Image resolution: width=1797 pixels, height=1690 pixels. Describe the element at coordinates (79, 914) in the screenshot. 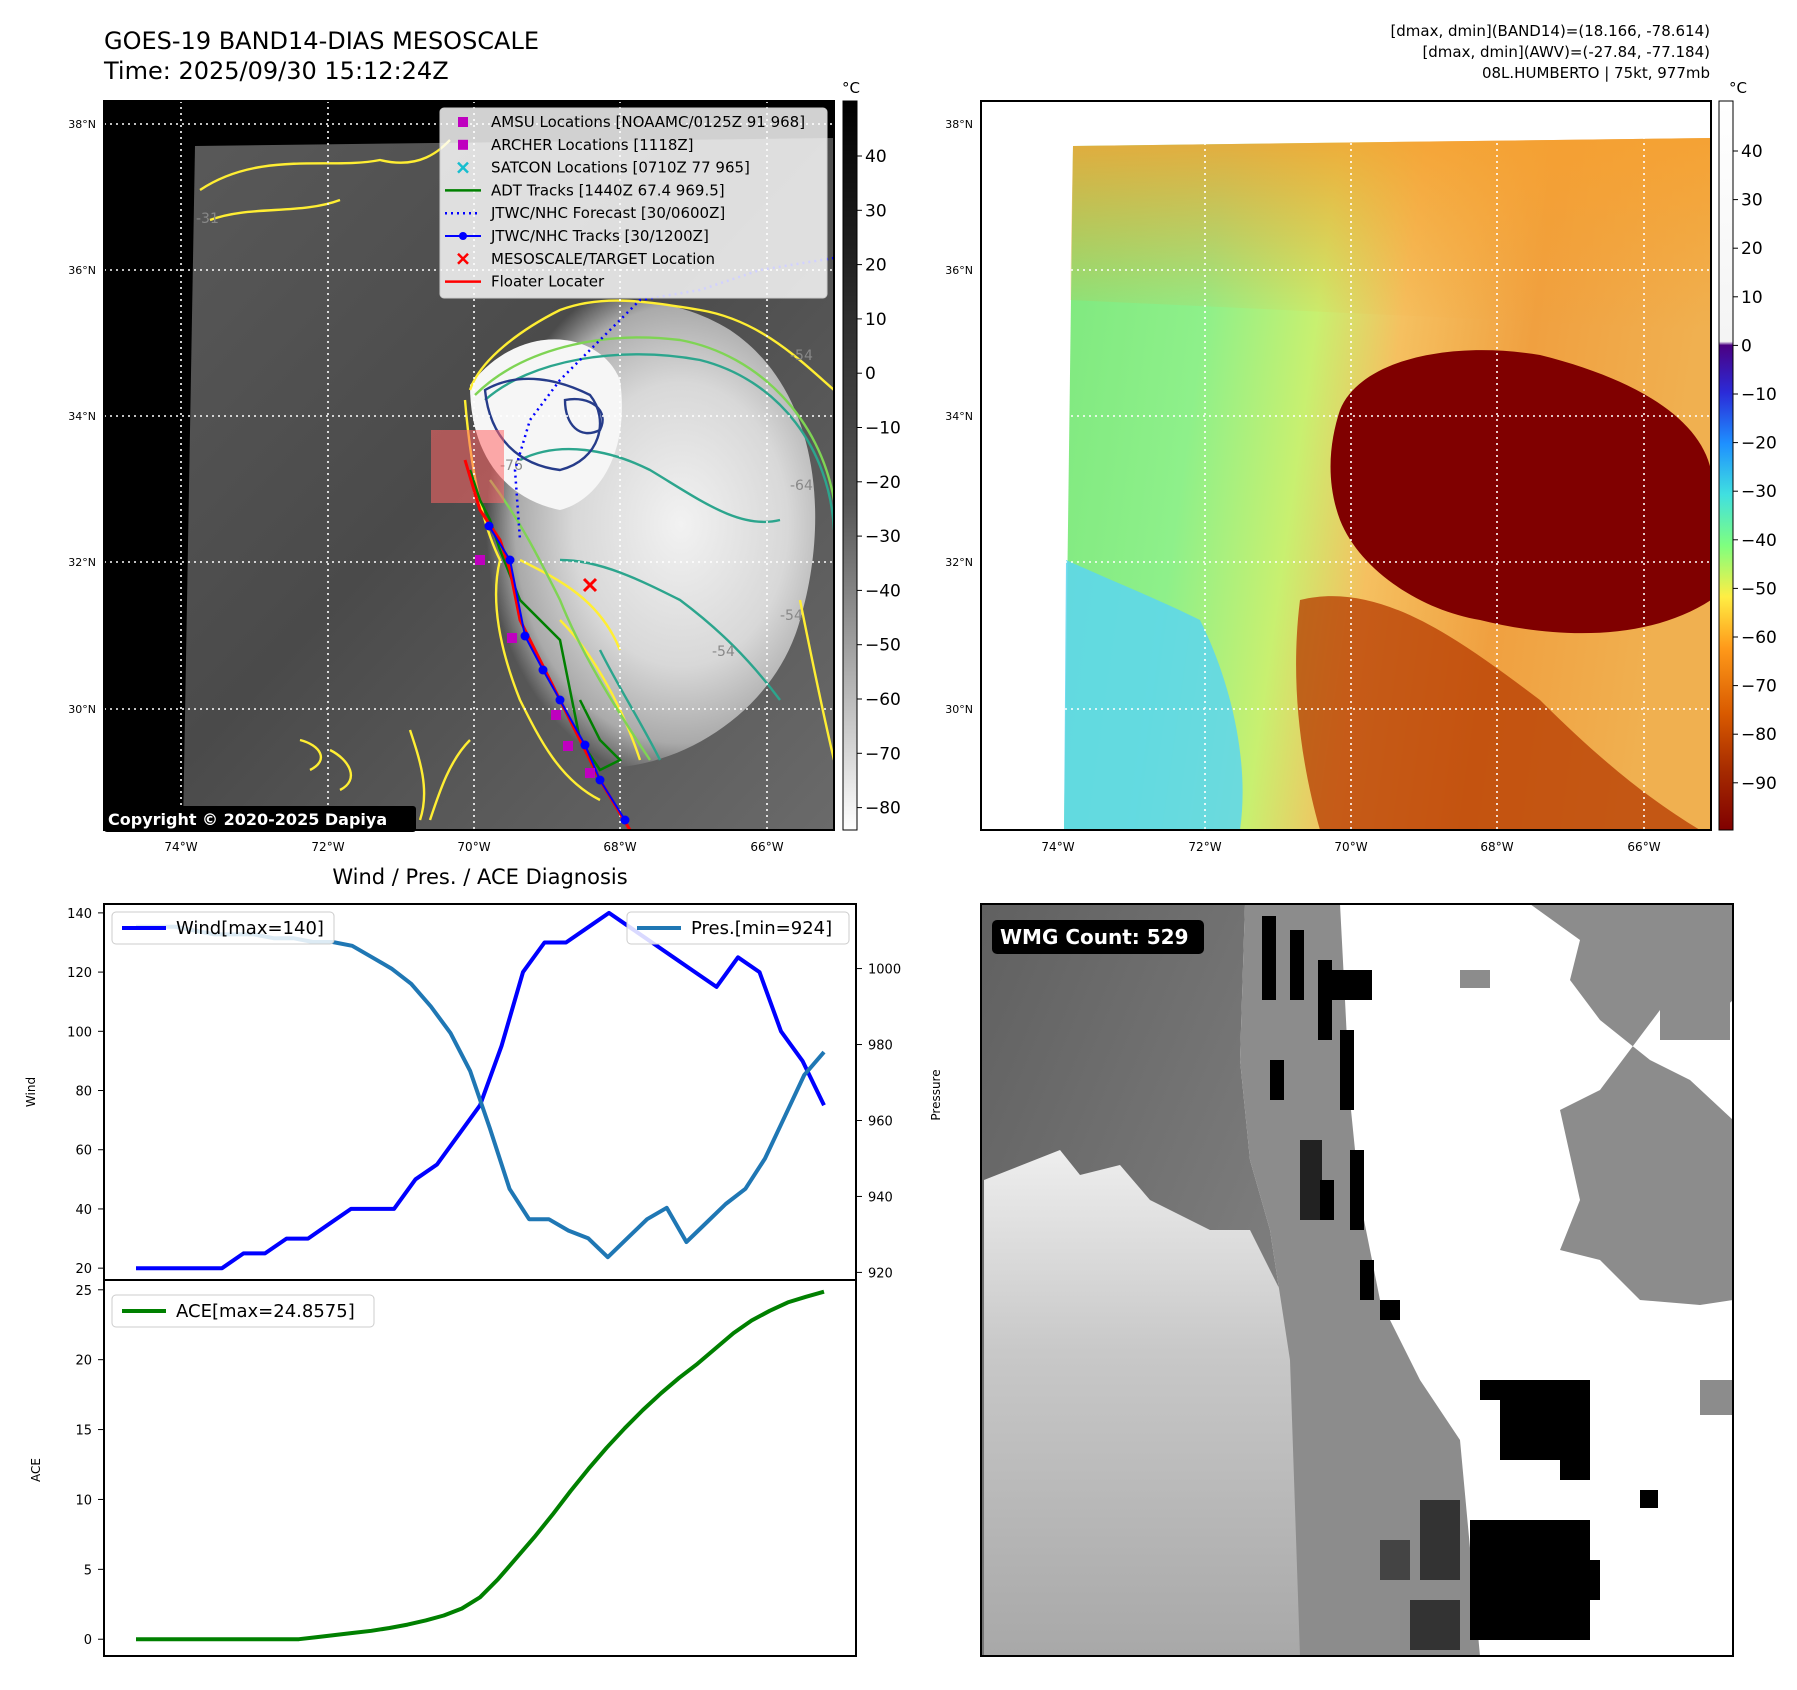

I see `windAxes-ylabel-6: 140` at that location.